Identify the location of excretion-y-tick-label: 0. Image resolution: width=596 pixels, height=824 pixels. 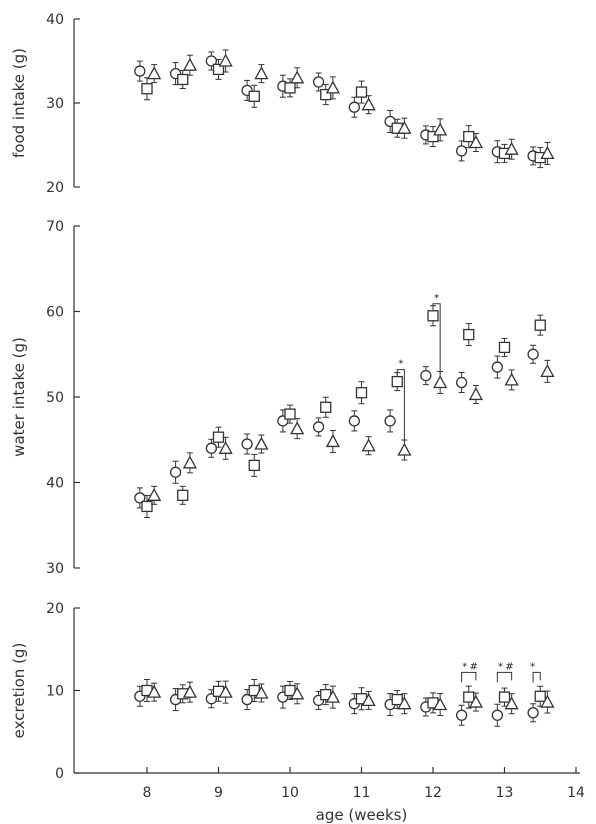
(59, 774).